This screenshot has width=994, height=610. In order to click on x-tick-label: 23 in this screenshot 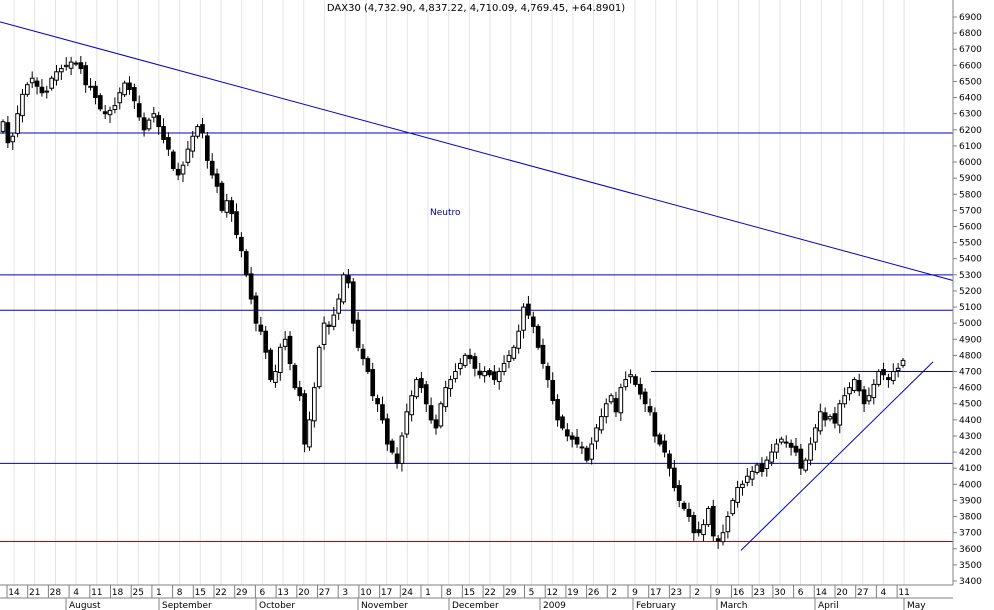, I will do `click(676, 593)`.